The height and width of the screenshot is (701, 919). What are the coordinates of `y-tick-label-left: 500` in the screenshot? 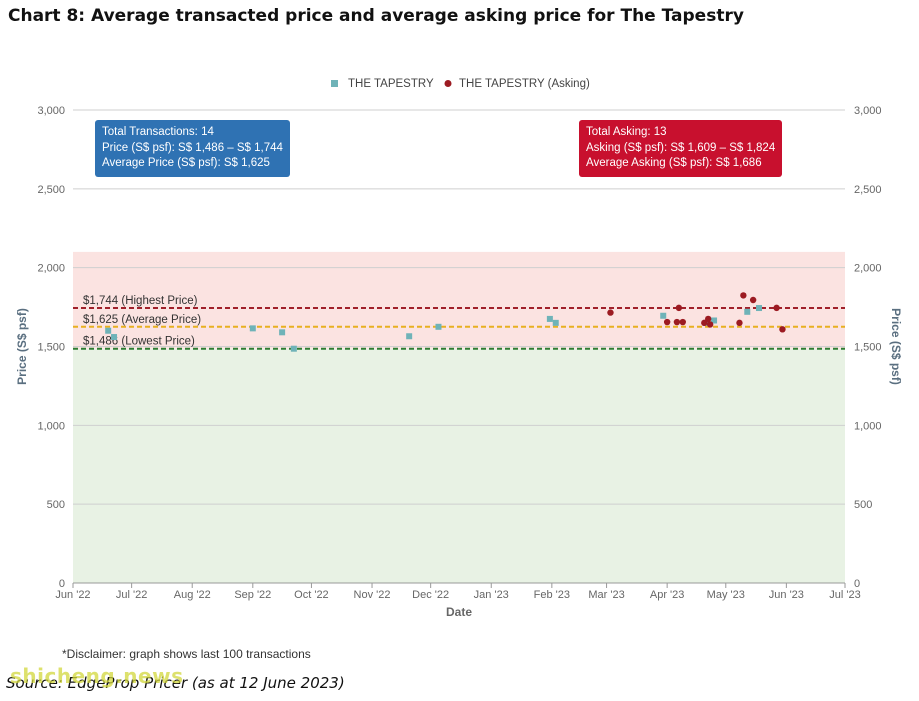 It's located at (56, 505).